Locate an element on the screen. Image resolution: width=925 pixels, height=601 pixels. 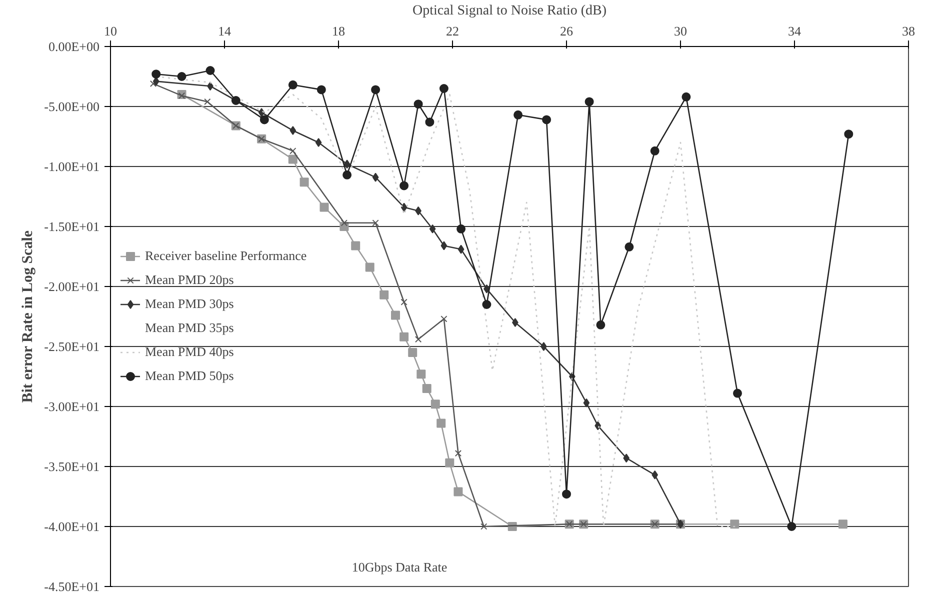
legend-label: Mean PMD 20ps is located at coordinates (189, 280).